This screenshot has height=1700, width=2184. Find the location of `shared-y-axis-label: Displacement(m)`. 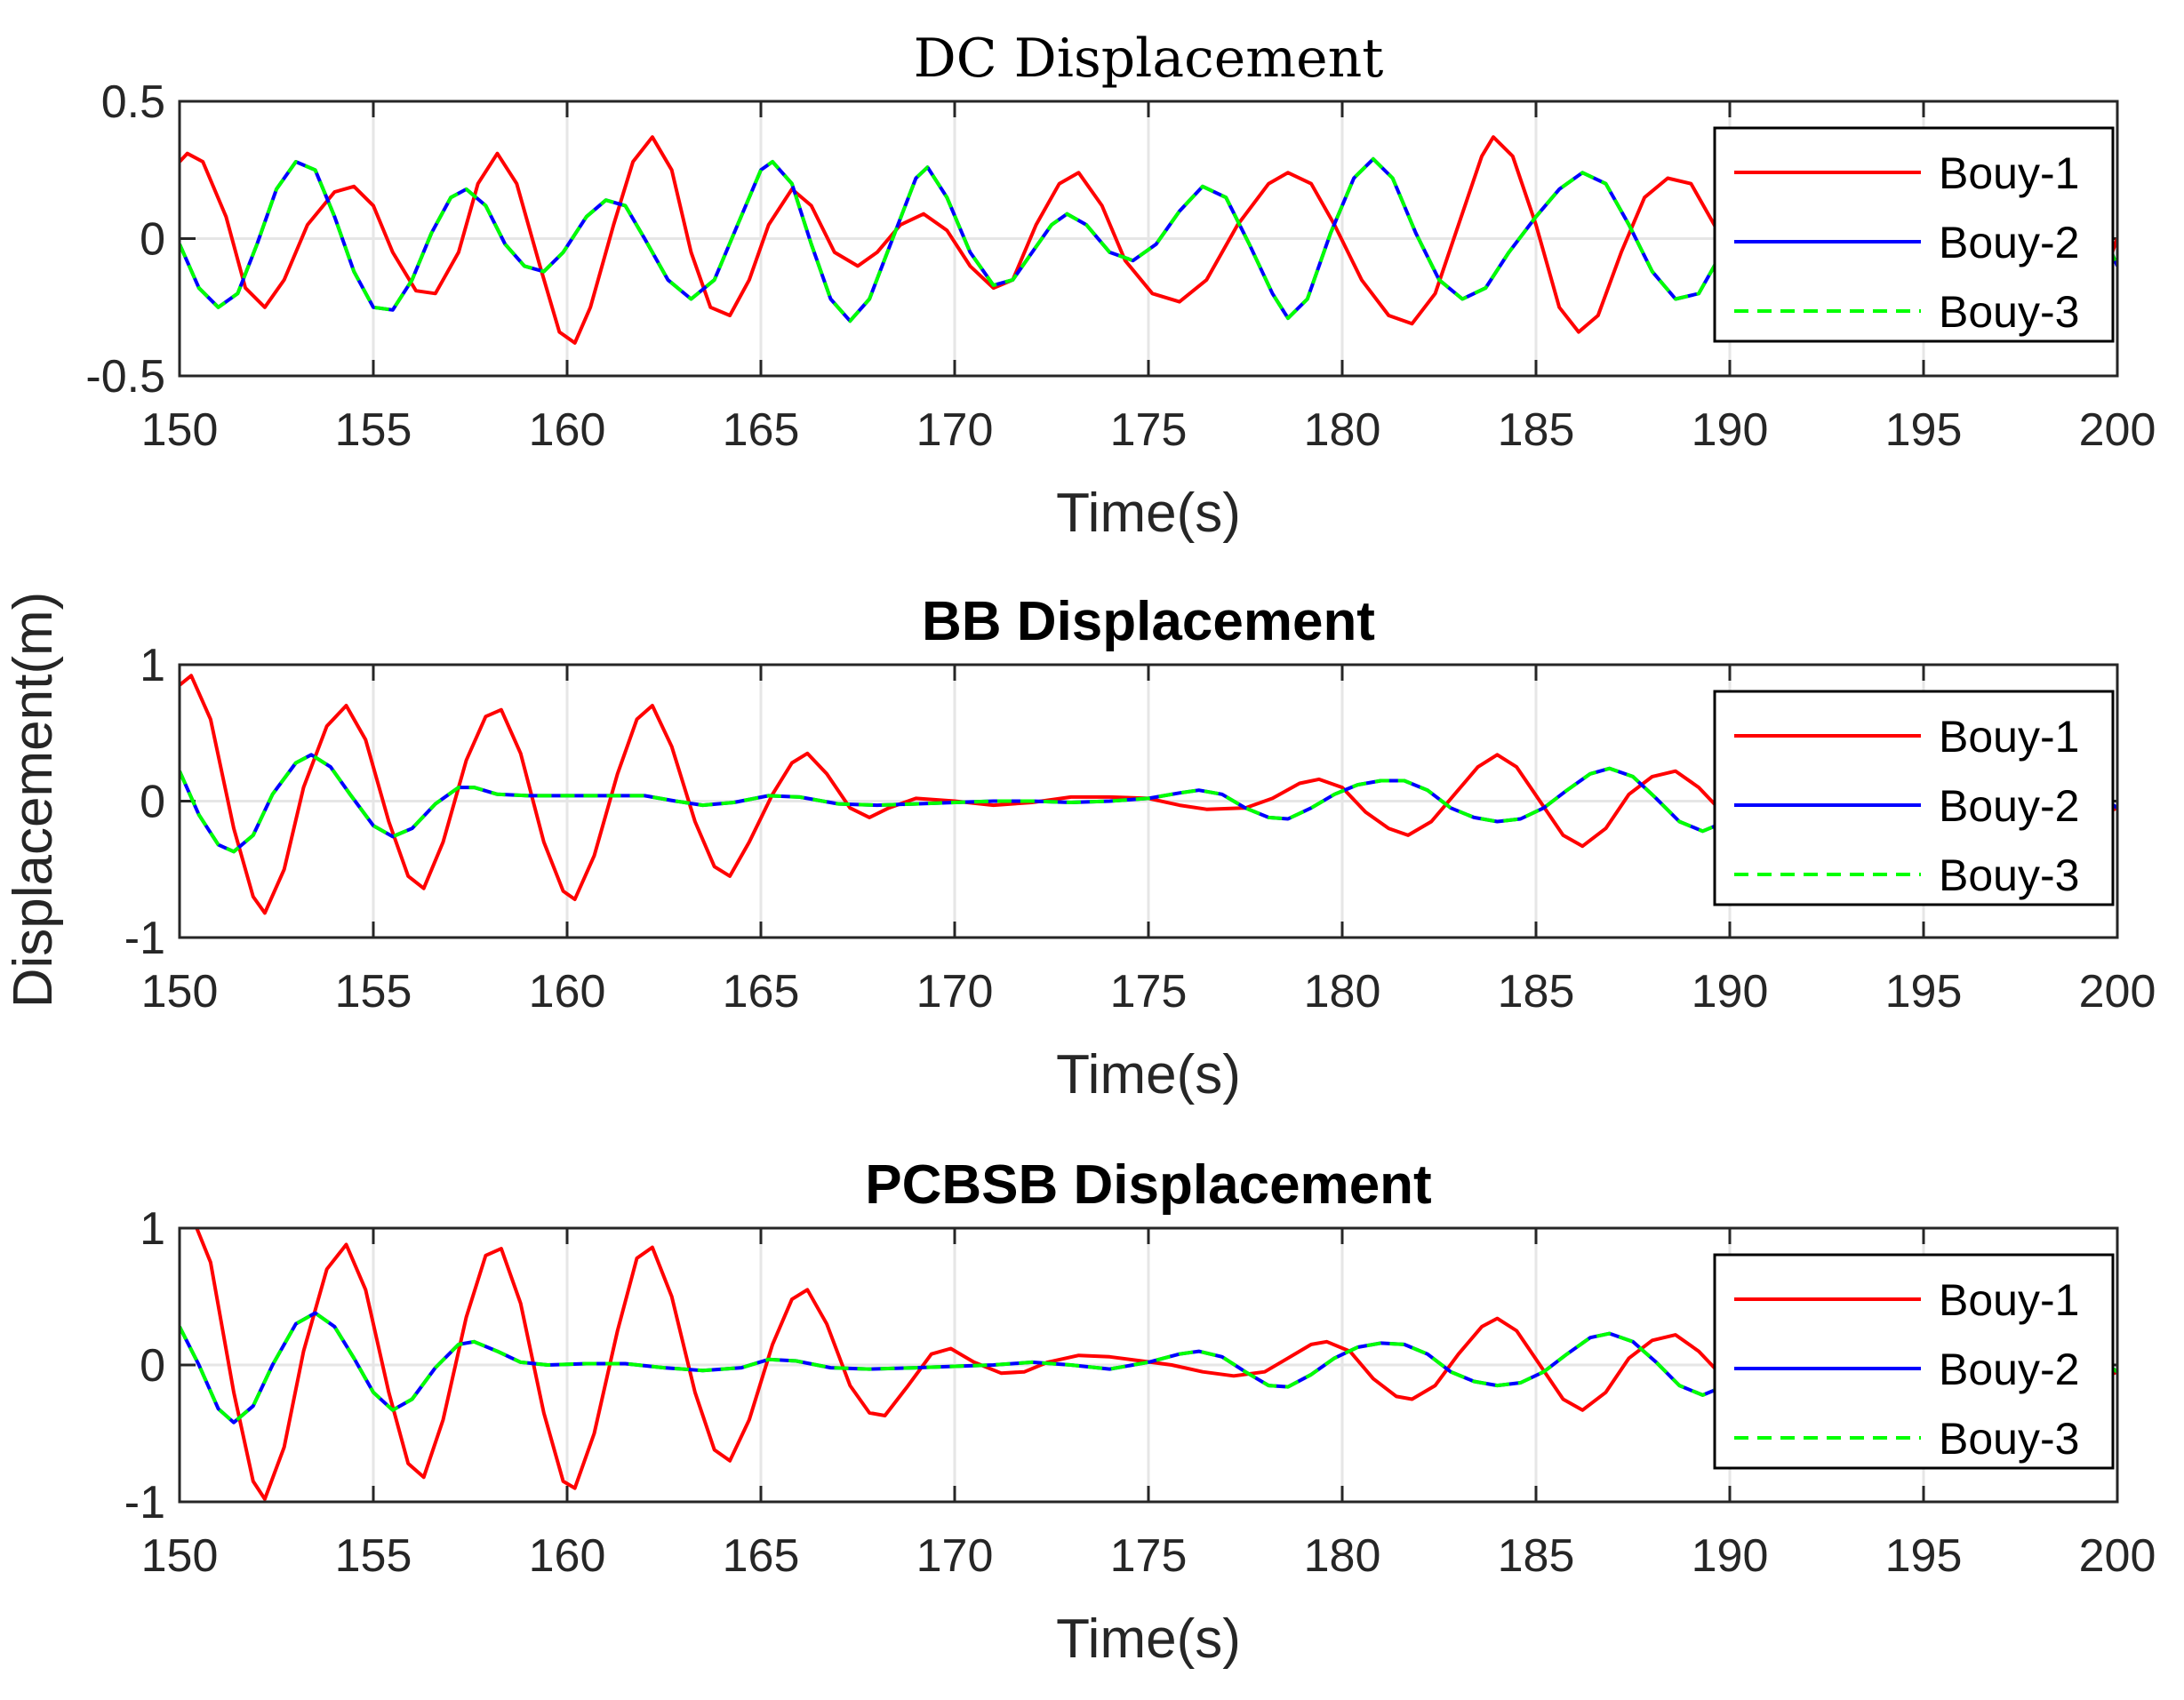

shared-y-axis-label: Displacement(m) is located at coordinates (33, 800).